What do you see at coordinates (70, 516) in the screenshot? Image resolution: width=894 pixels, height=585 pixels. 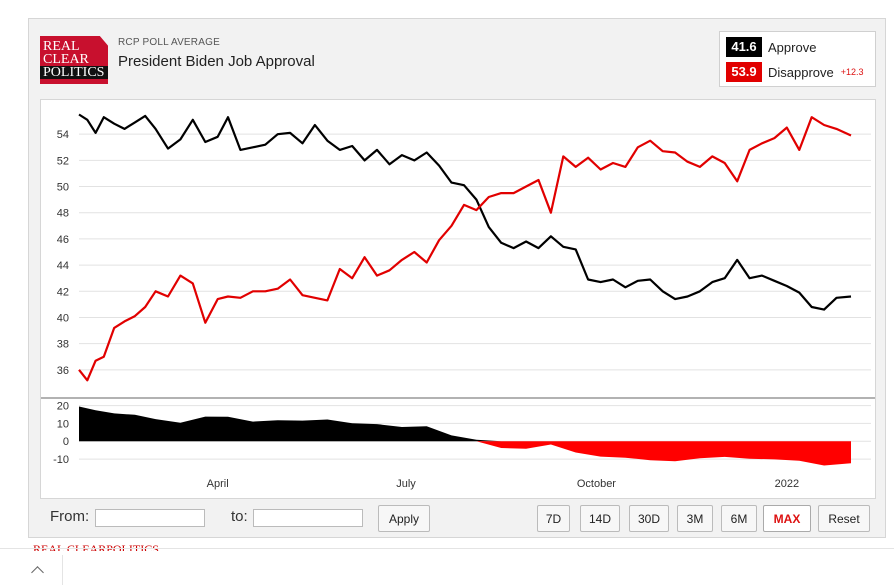 I see `from-label: From:` at bounding box center [70, 516].